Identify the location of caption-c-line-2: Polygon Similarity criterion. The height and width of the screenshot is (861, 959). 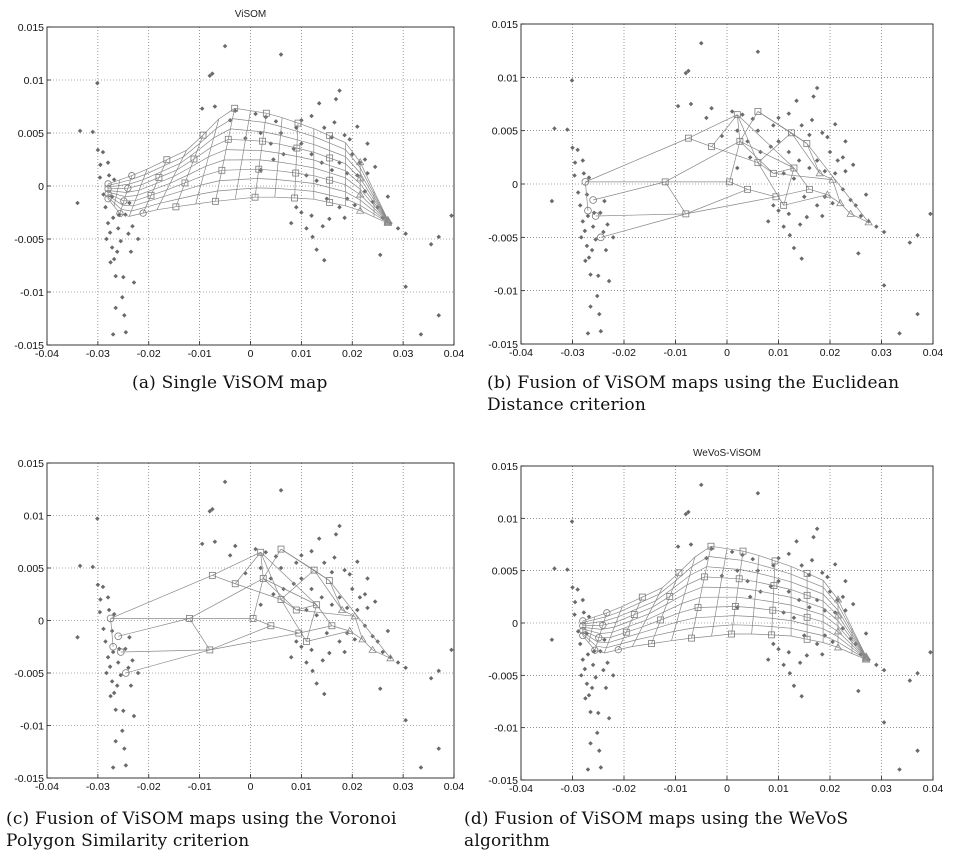
(128, 841).